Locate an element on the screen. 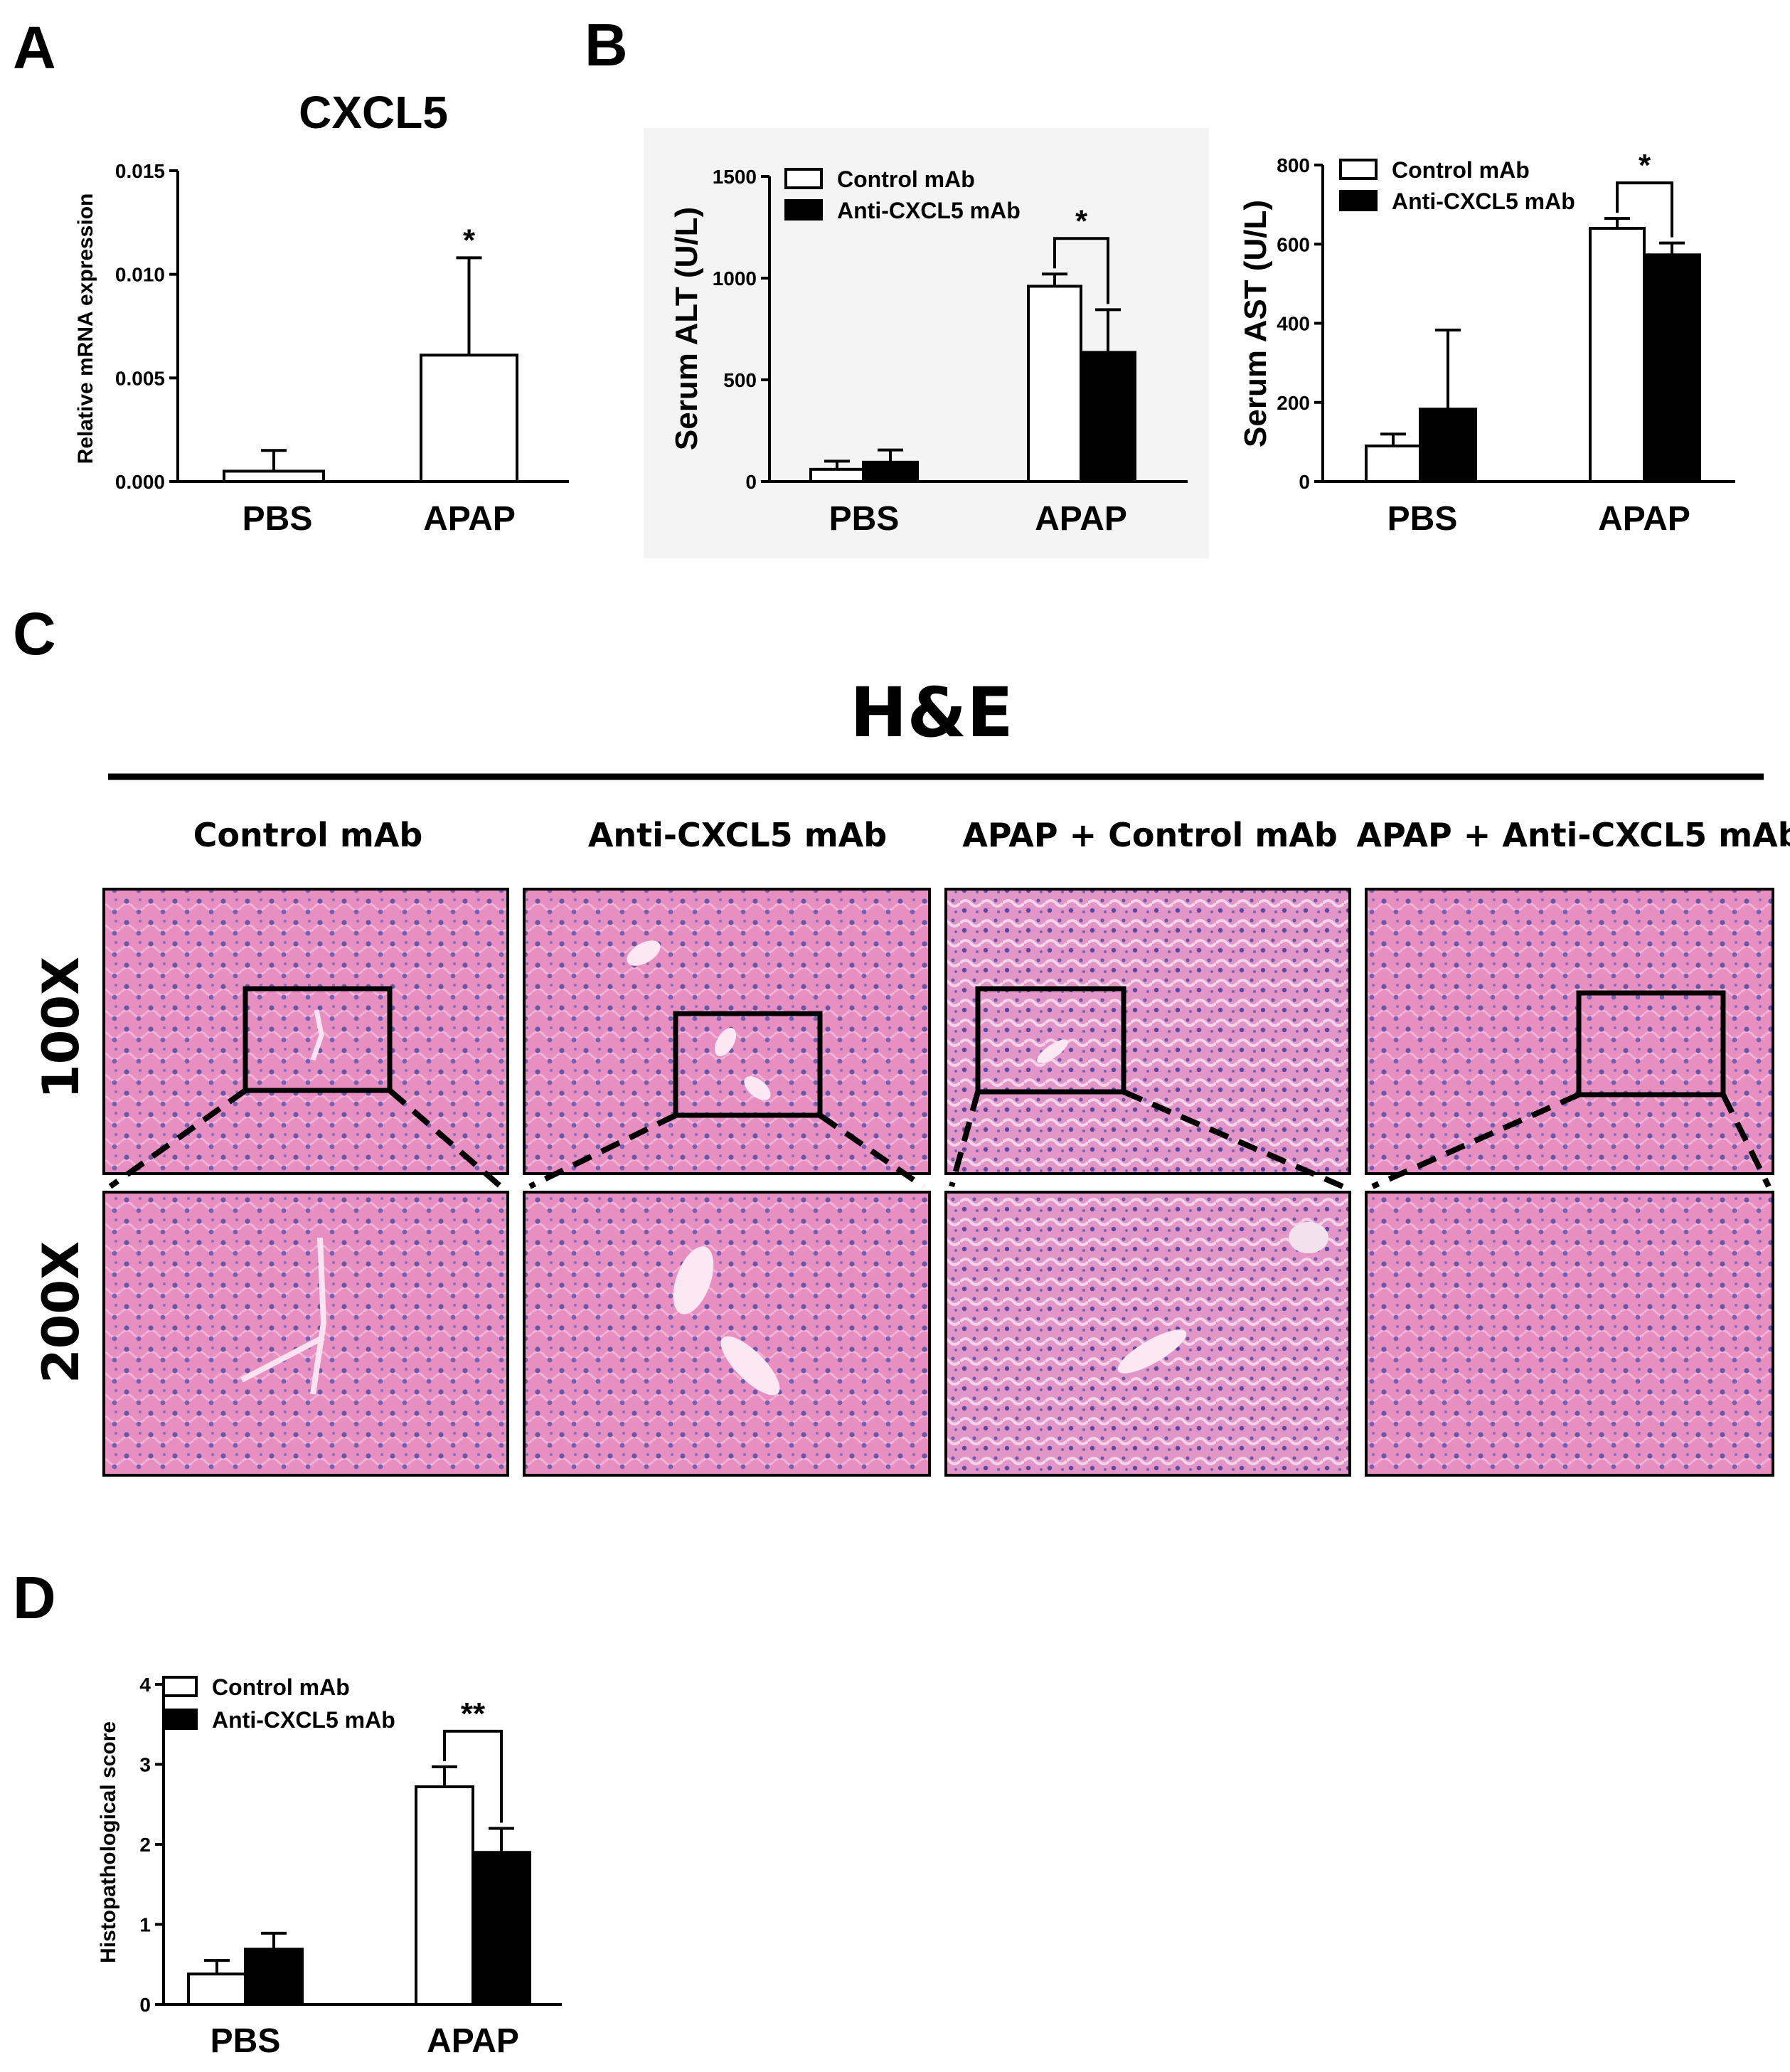 This screenshot has height=2072, width=1790. y-tick-label: 600 is located at coordinates (1293, 244).